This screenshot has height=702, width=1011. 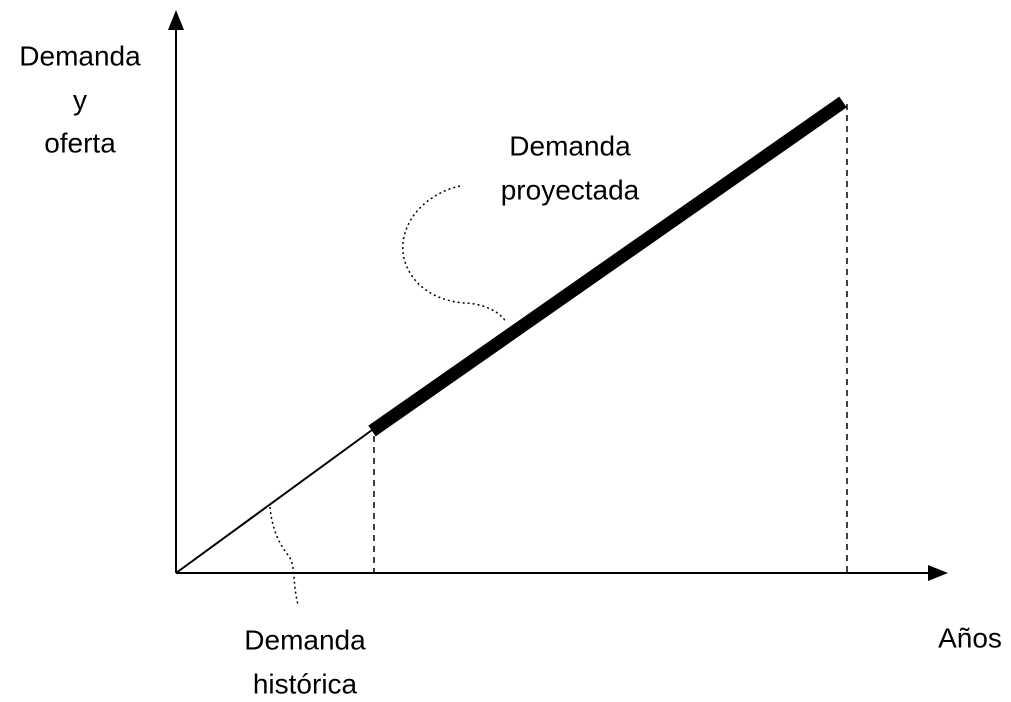 I want to click on y-axis-arrow, so click(x=176, y=20).